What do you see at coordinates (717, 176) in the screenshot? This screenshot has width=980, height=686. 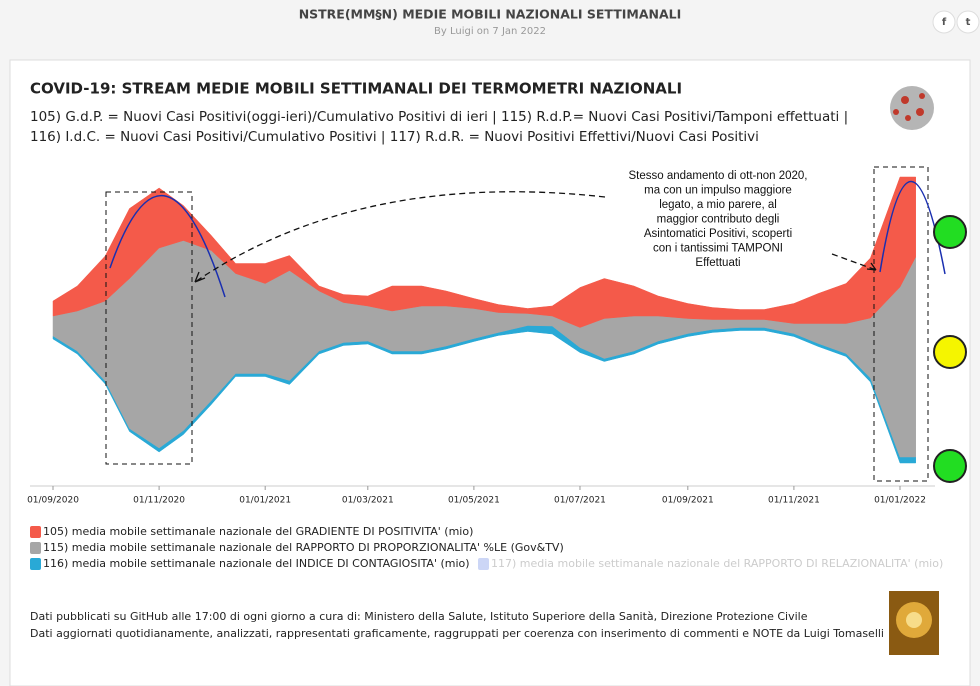 I see `annotation-line: Stesso andamento di ott-non 2020,` at bounding box center [717, 176].